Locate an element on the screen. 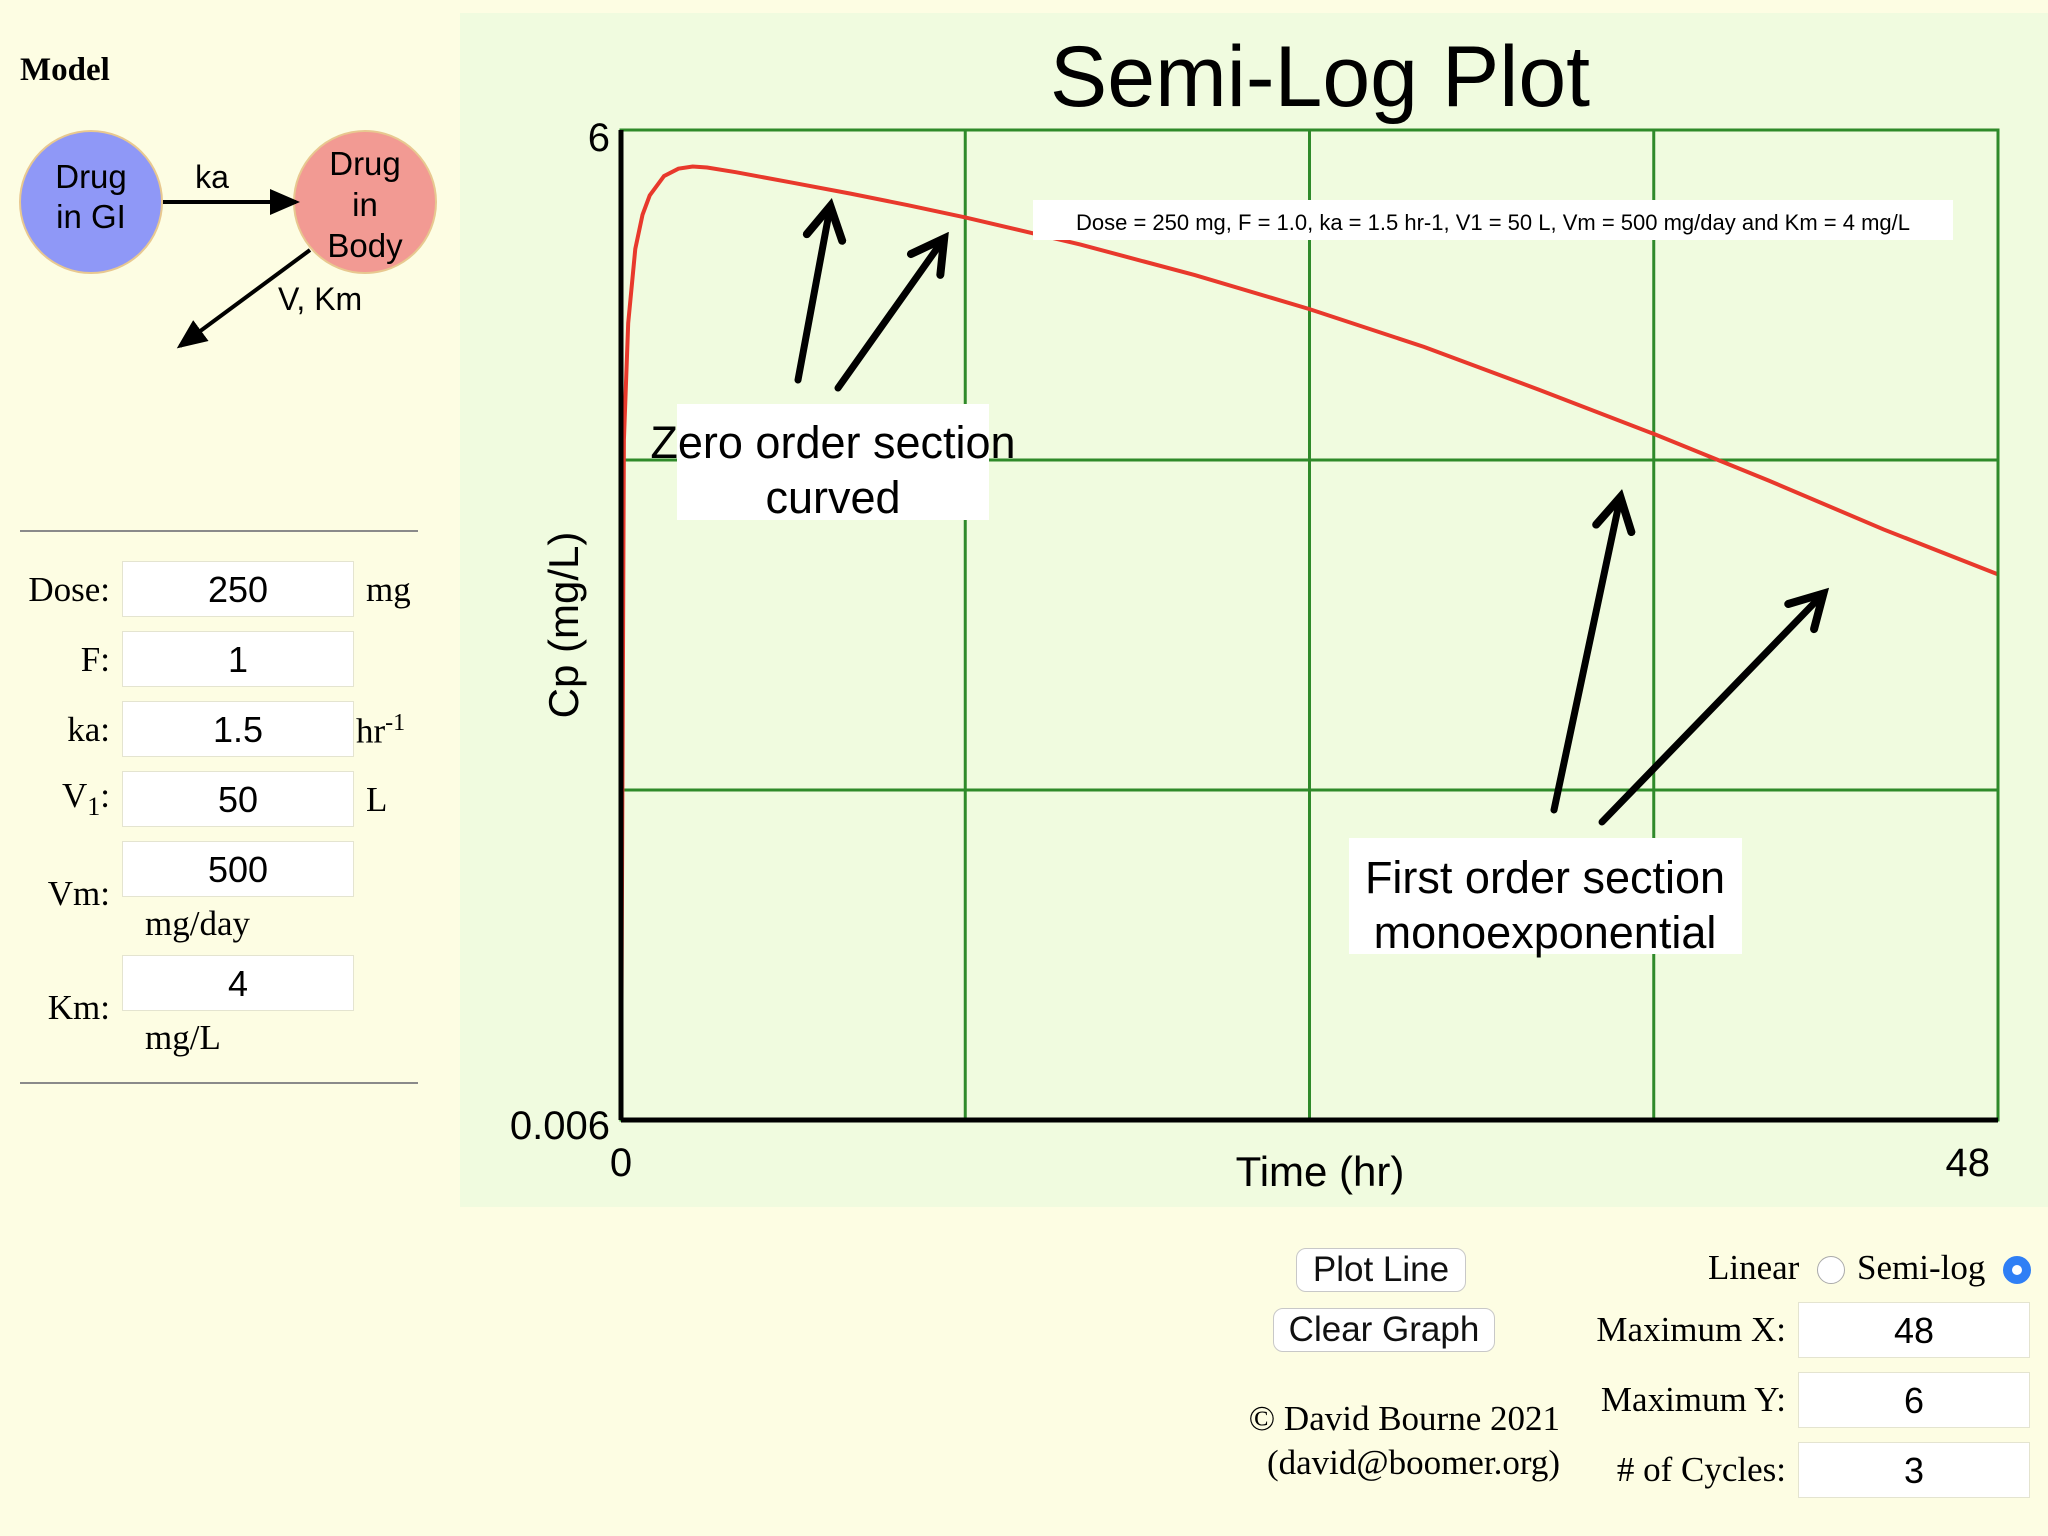 This screenshot has width=2048, height=1536. v1-input: 50 is located at coordinates (238, 799).